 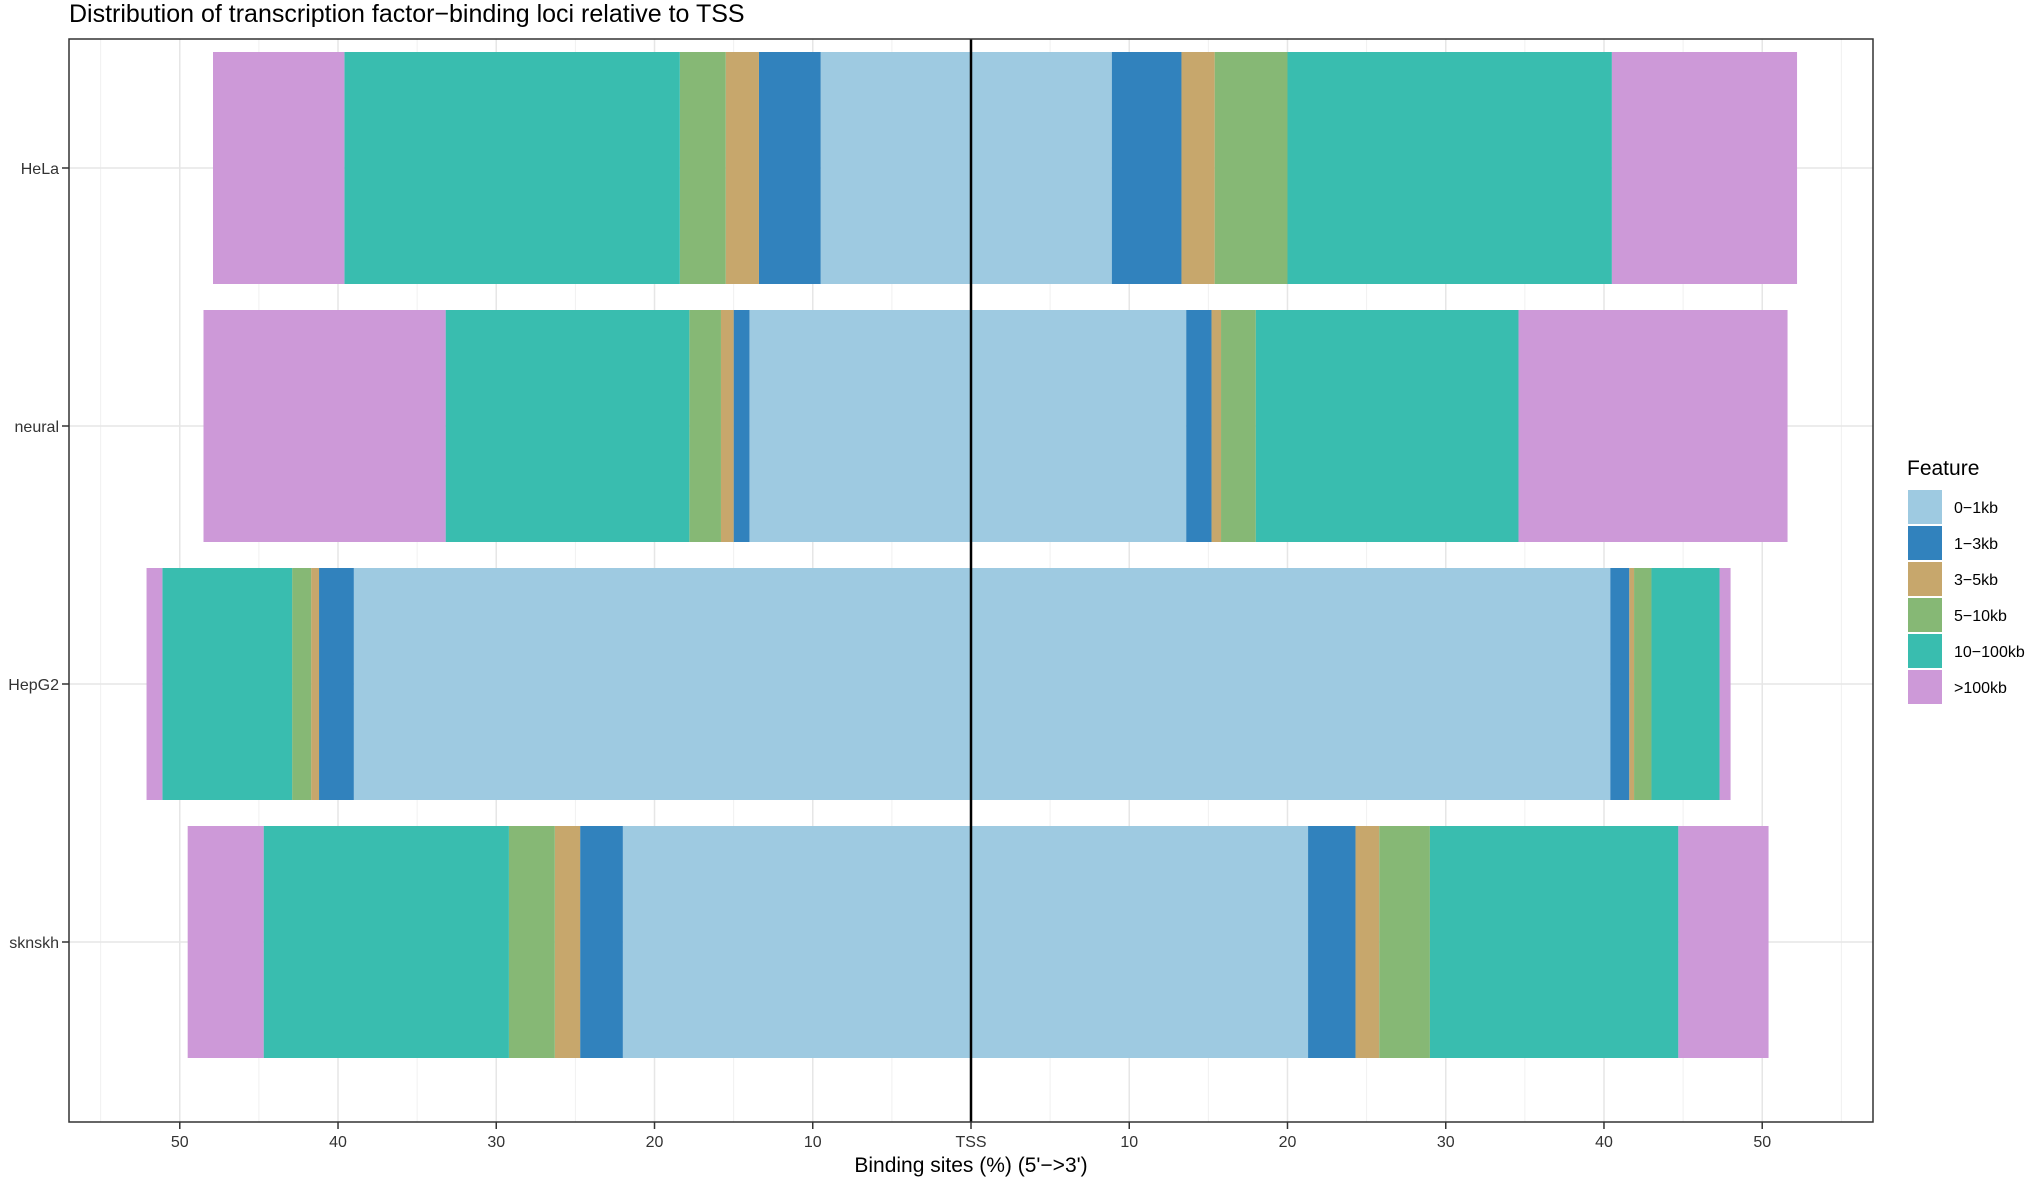 I want to click on legend-label-1-3kb: 1−3kb, so click(x=1976, y=544).